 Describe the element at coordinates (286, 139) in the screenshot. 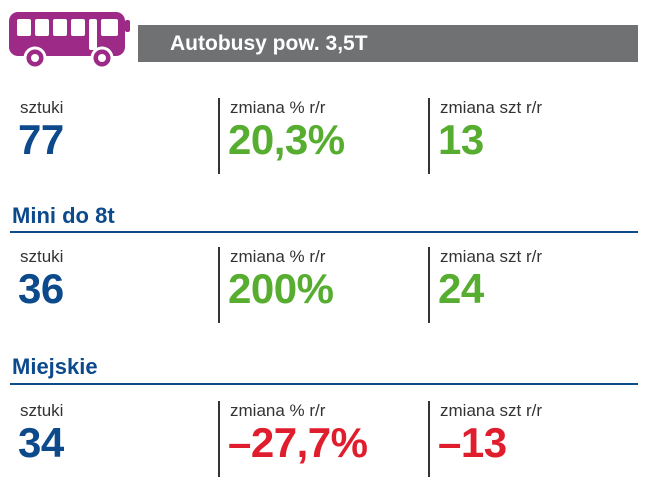

I see `stat-value: 20,3%` at that location.